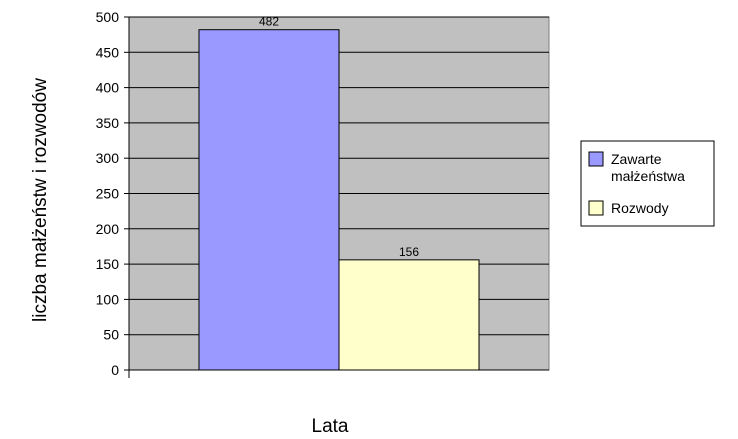 The height and width of the screenshot is (439, 738). I want to click on y-tick-label: 500, so click(108, 17).